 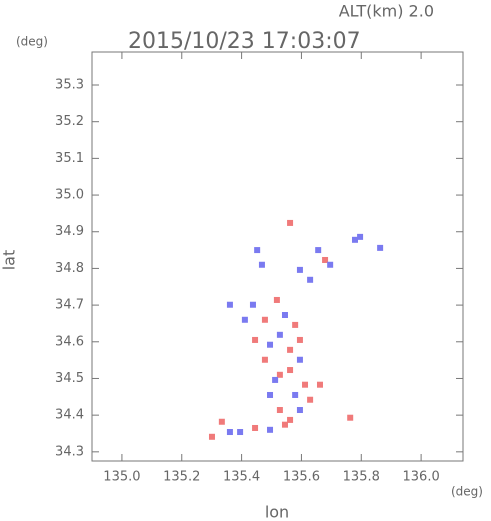 I want to click on y-tick-label: 35.1, so click(x=69, y=158).